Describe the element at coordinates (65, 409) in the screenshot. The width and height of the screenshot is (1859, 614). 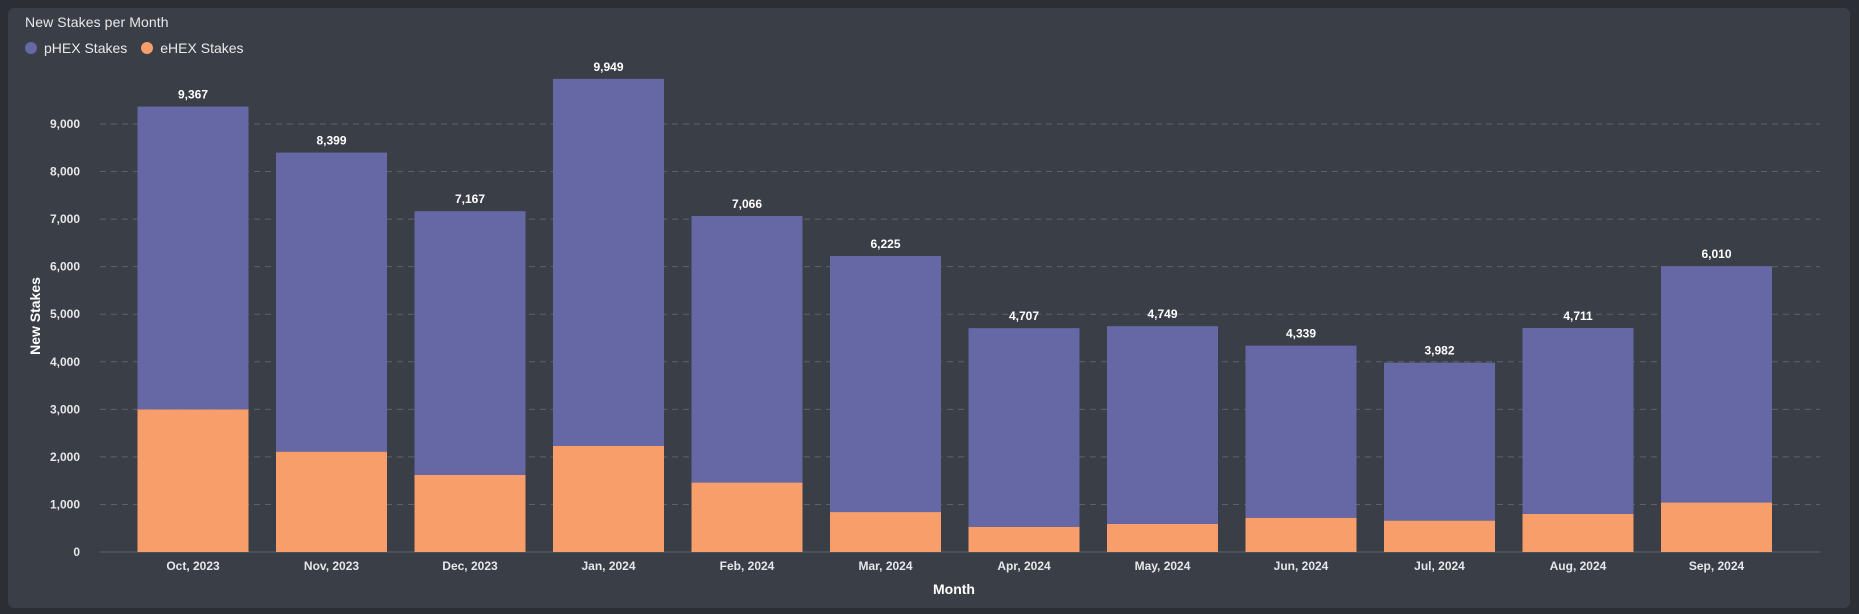
I see `y-tick-label: 3,000` at that location.